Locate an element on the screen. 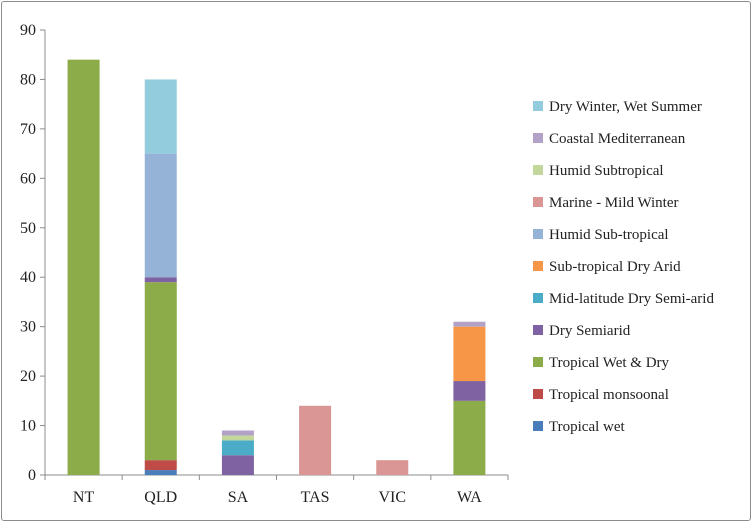  x-tick-label: QLD is located at coordinates (160, 497).